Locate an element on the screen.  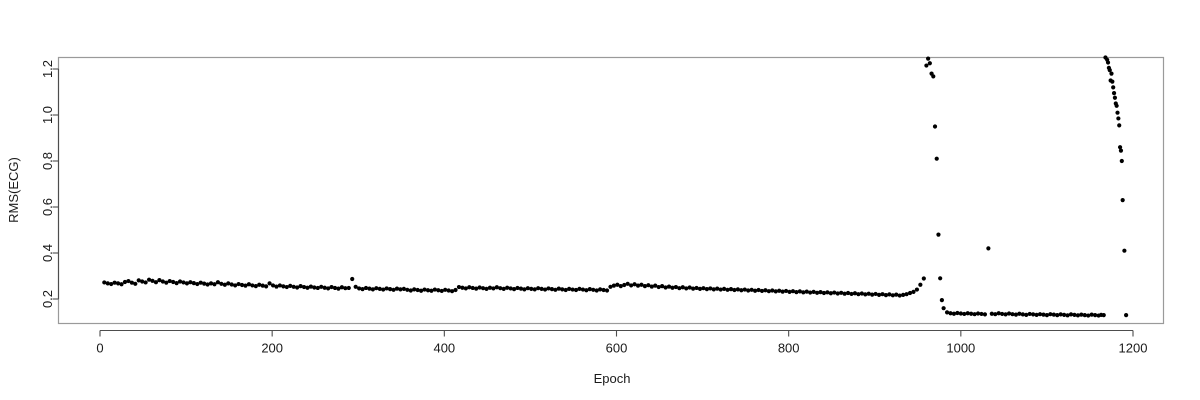
x-tick-label: 0 is located at coordinates (99, 348).